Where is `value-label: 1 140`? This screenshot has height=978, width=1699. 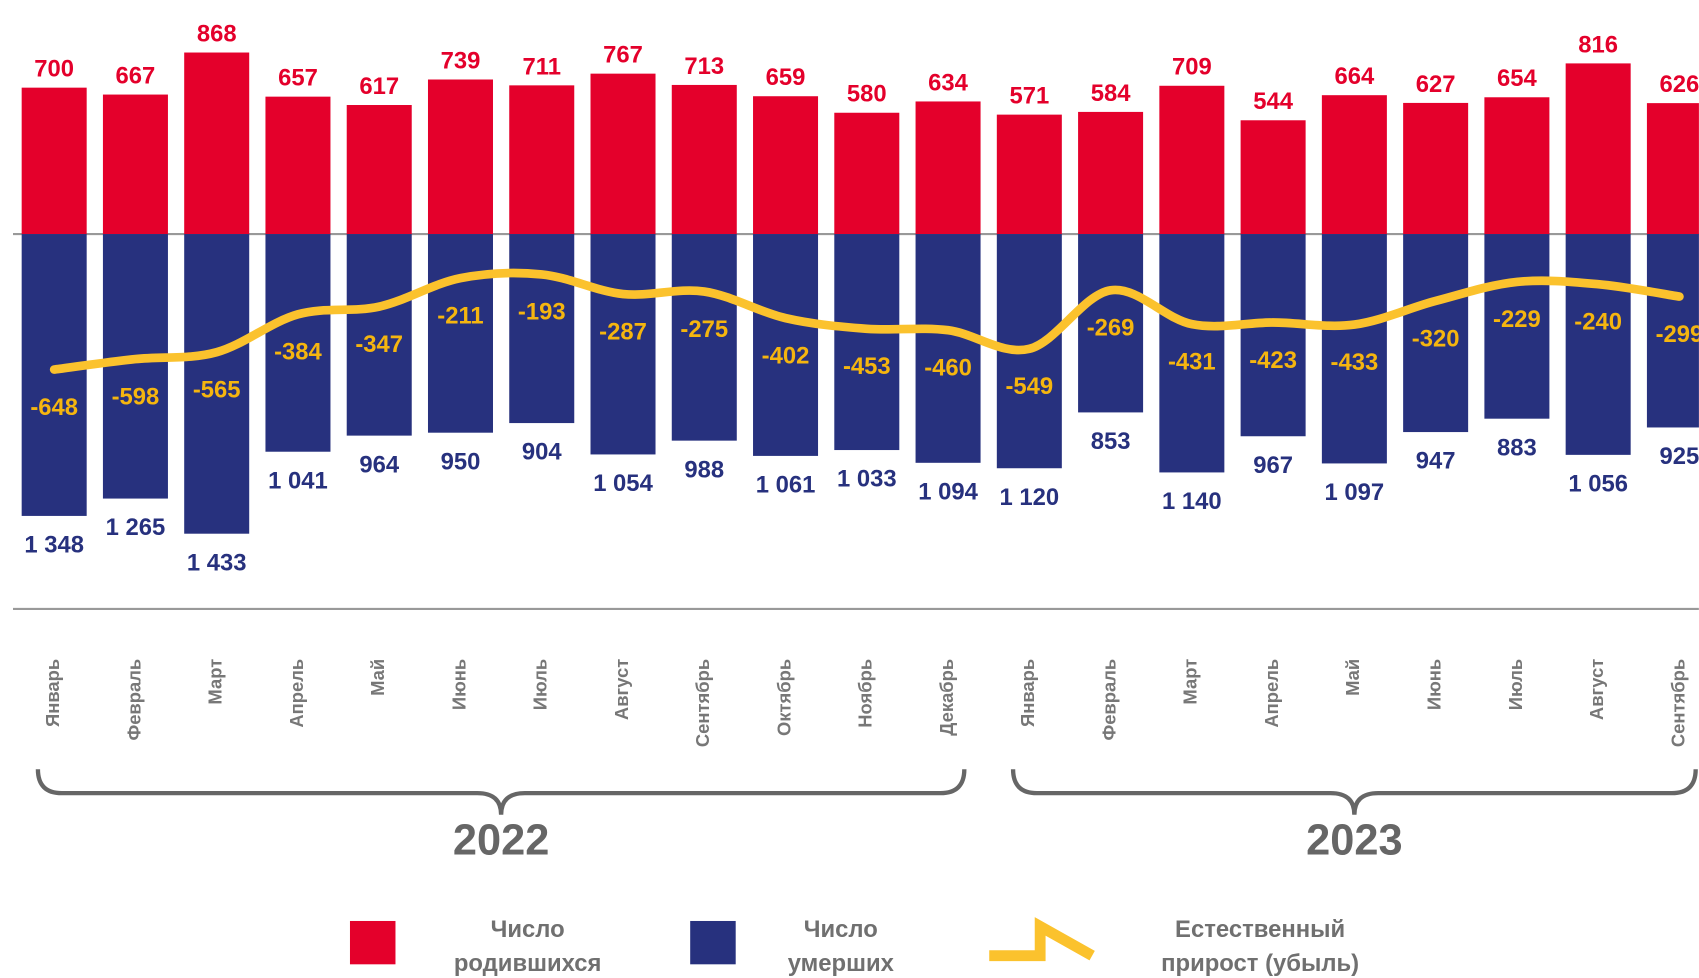
value-label: 1 140 is located at coordinates (1192, 501).